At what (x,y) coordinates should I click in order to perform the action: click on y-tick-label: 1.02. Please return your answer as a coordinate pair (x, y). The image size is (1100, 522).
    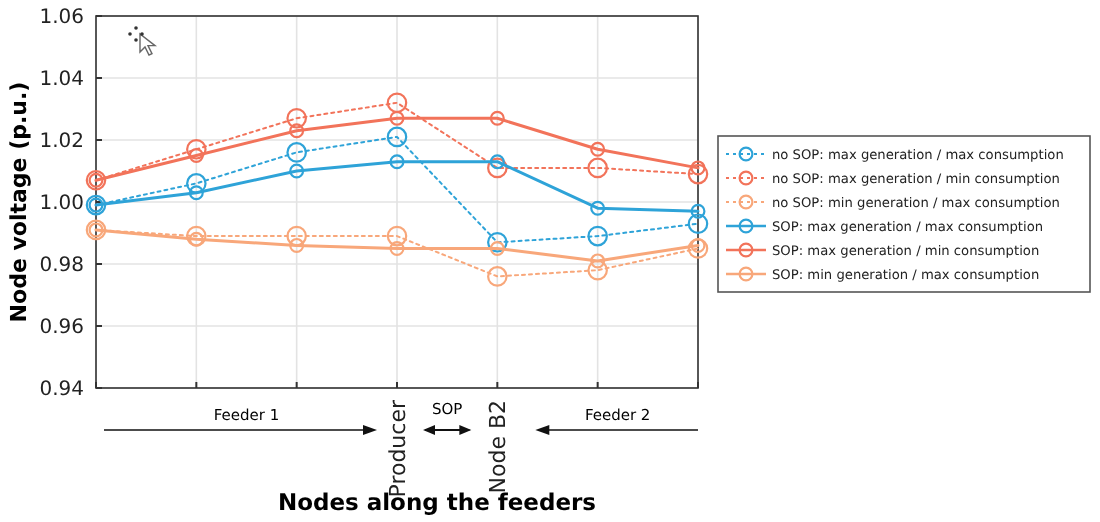
    Looking at the image, I should click on (61, 142).